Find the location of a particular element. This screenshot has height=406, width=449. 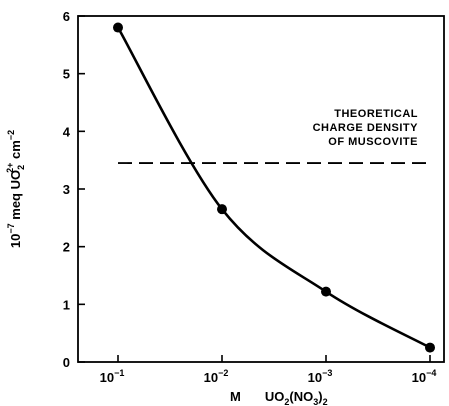

y-tick-label: 1 is located at coordinates (66, 304).